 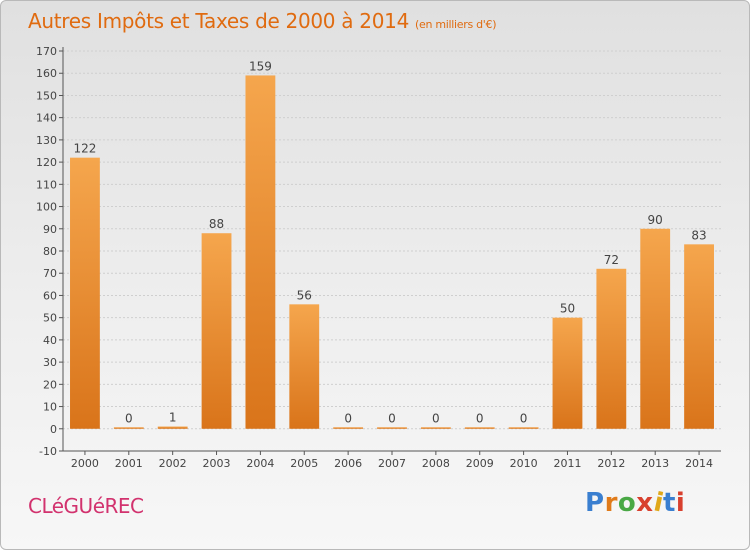 I want to click on y-tick-label: 140, so click(x=46, y=118).